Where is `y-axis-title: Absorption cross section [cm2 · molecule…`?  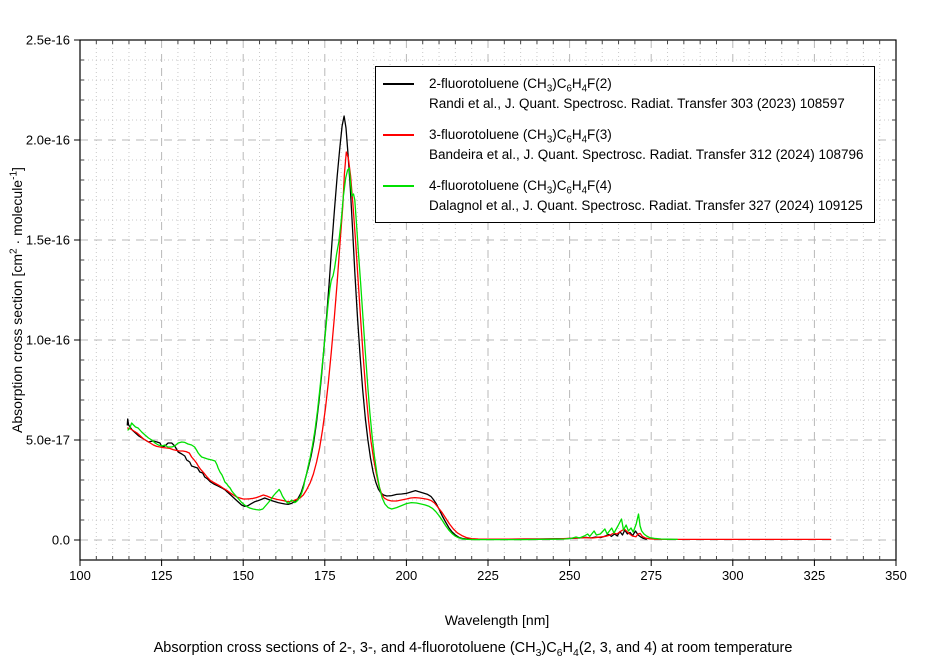
y-axis-title: Absorption cross section [cm2 · molecule… is located at coordinates (16, 300).